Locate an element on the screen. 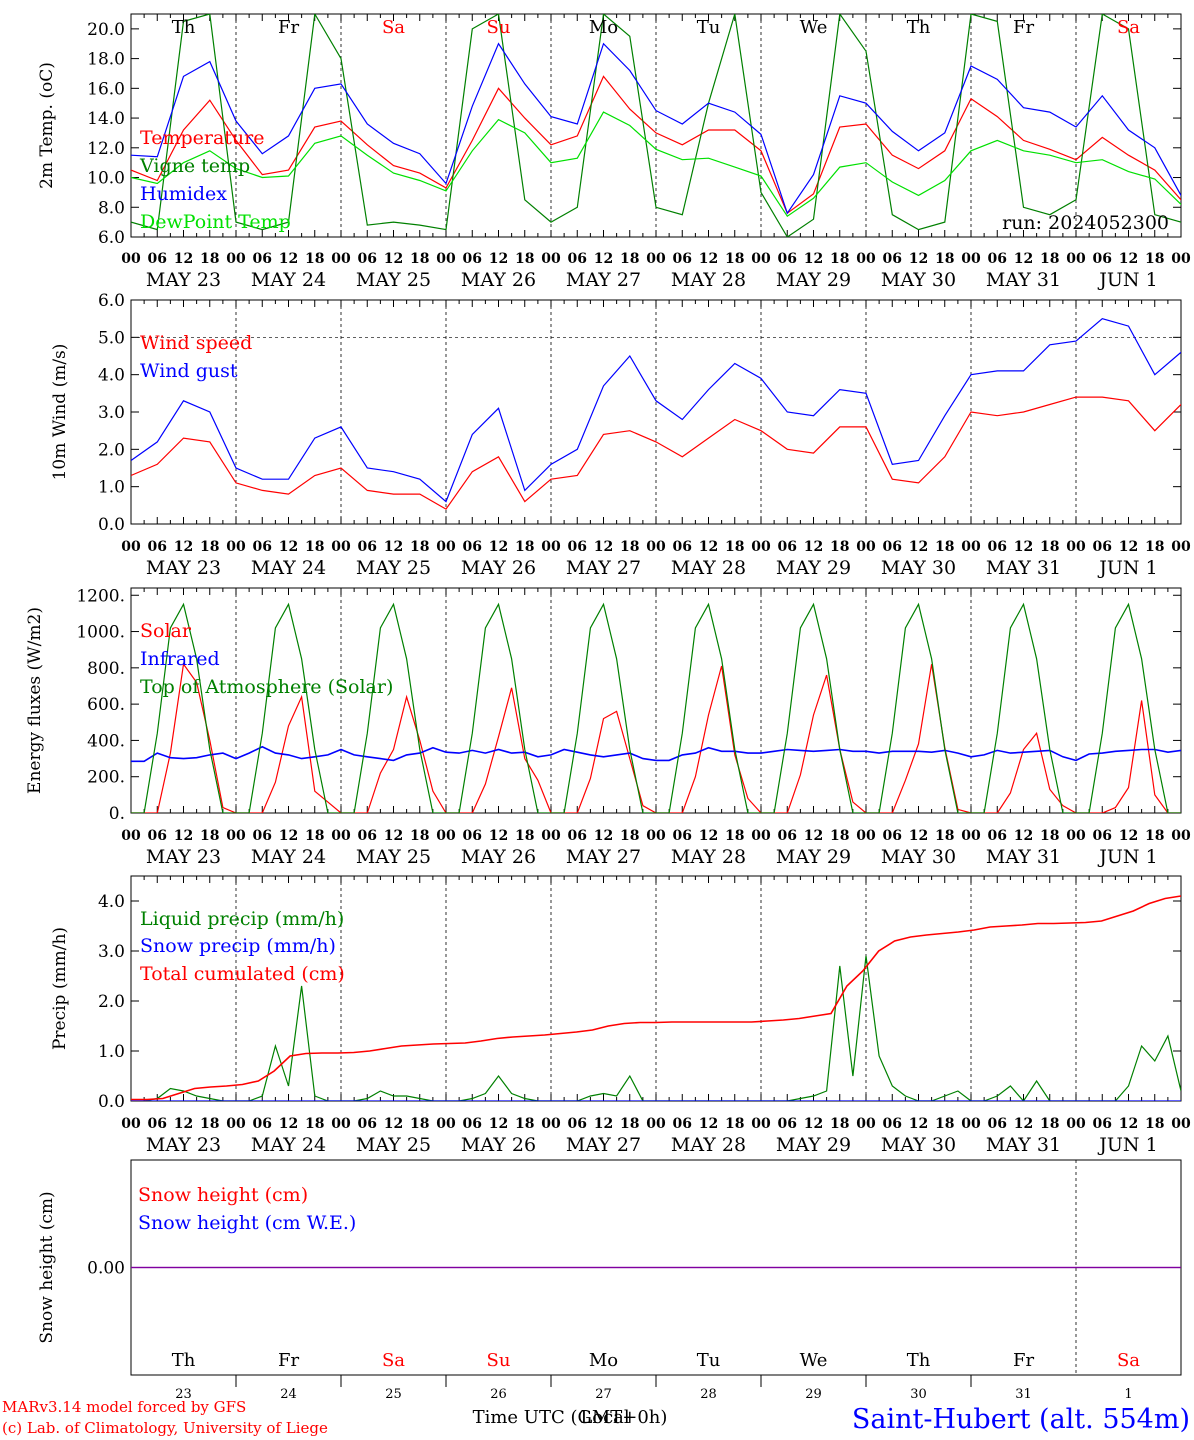  legend-temperature: Temperature is located at coordinates (202, 138).